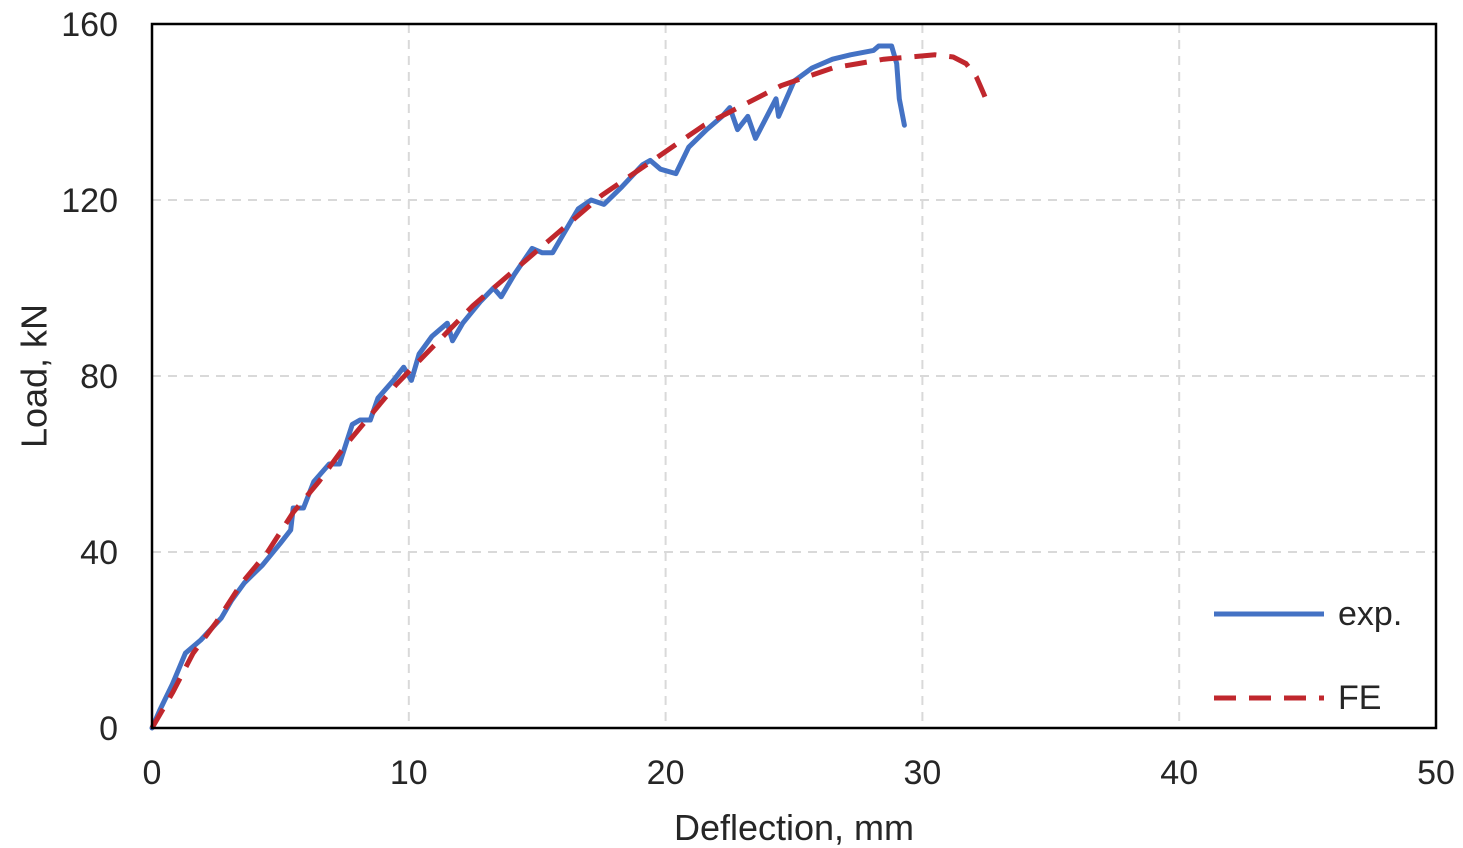 This screenshot has width=1463, height=848. Describe the element at coordinates (108, 729) in the screenshot. I see `y-tick-label: 0` at that location.